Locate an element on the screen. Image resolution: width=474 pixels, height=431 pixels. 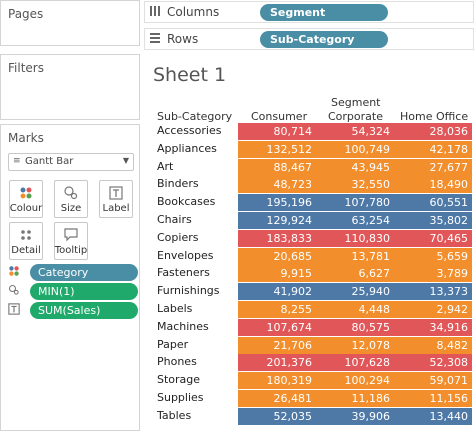
table-cell: 60,551 is located at coordinates (433, 202).